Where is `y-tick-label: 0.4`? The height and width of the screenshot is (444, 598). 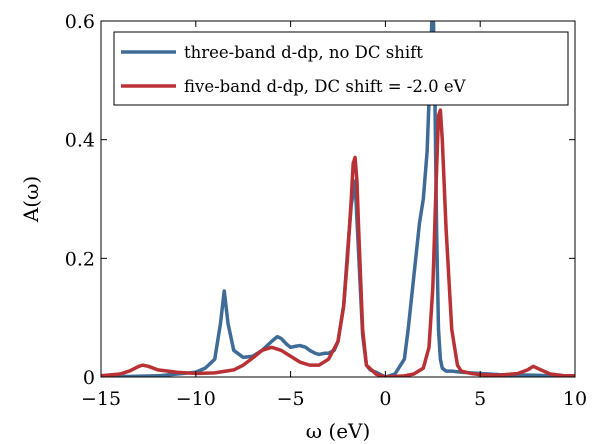 y-tick-label: 0.4 is located at coordinates (80, 141).